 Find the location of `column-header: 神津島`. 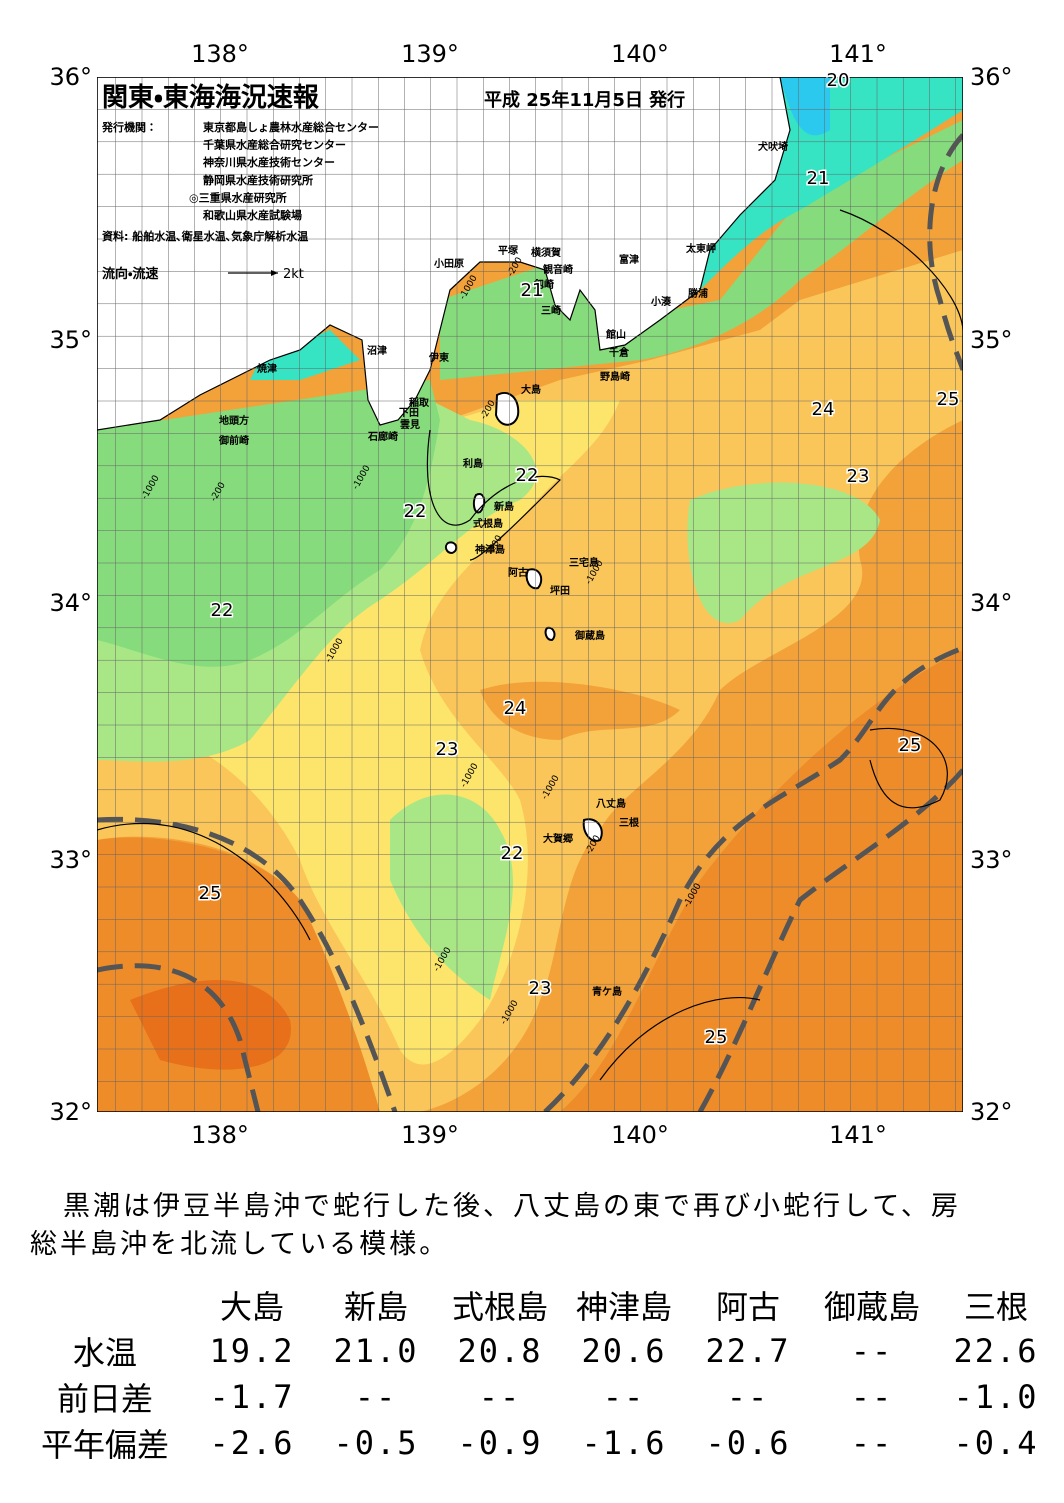

column-header: 神津島 is located at coordinates (623, 1307).